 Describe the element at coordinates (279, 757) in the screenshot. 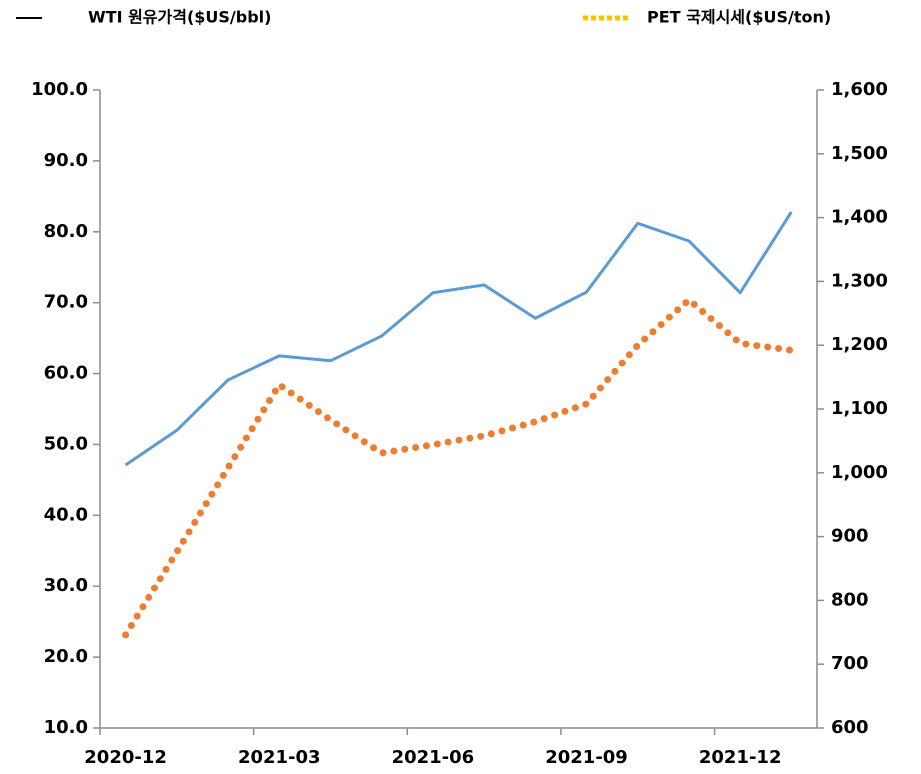

I see `x-tick-label: 2021-03` at that location.